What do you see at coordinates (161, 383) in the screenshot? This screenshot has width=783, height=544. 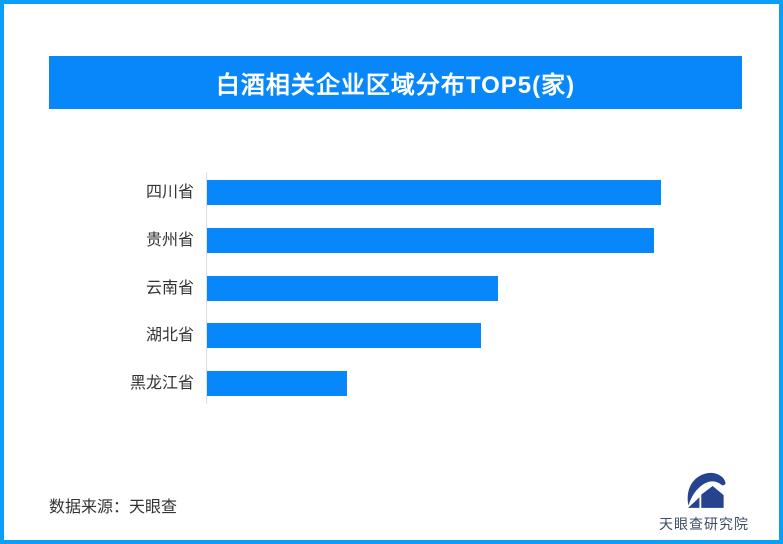 I see `bar-label: 黑龙江省` at bounding box center [161, 383].